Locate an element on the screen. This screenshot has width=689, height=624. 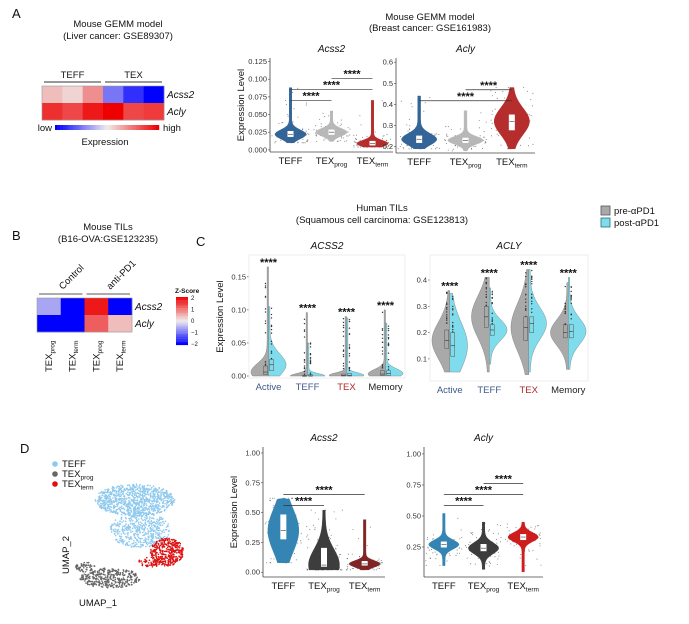
colorbar-segment is located at coordinates (61, 127).